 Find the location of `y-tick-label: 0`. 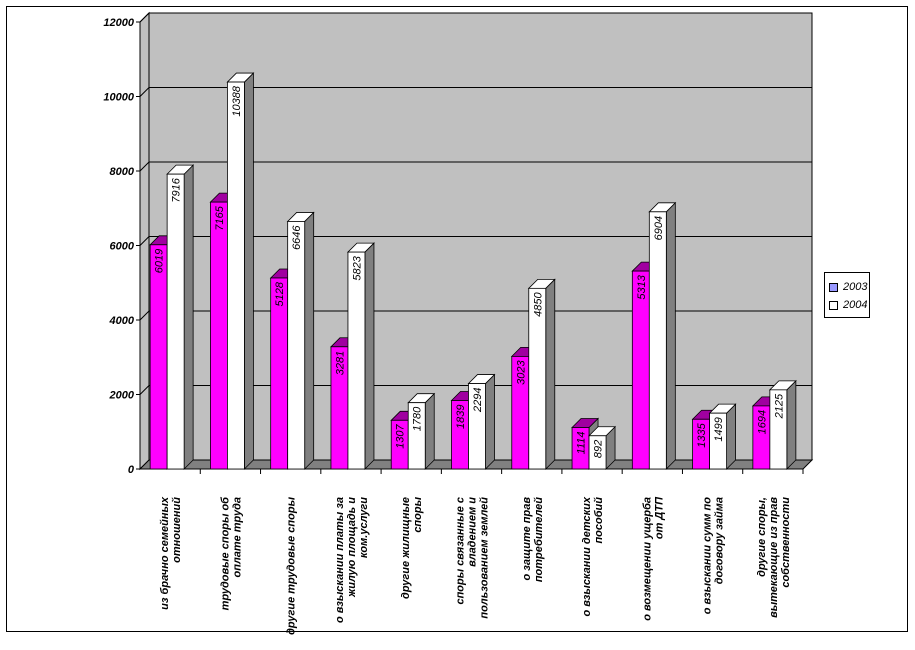

y-tick-label: 0 is located at coordinates (131, 470).